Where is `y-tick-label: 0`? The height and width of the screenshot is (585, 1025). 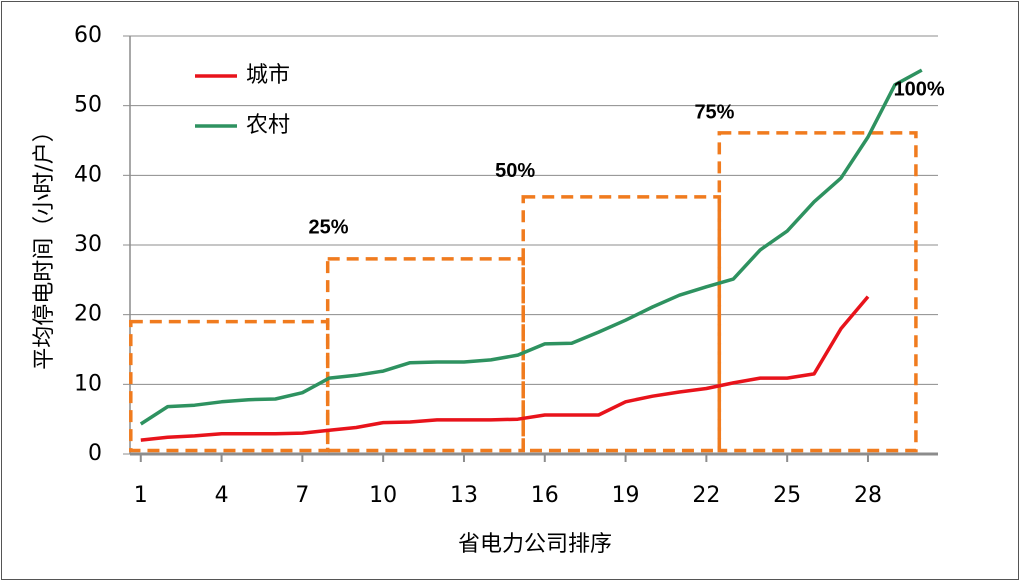
y-tick-label: 0 is located at coordinates (95, 453).